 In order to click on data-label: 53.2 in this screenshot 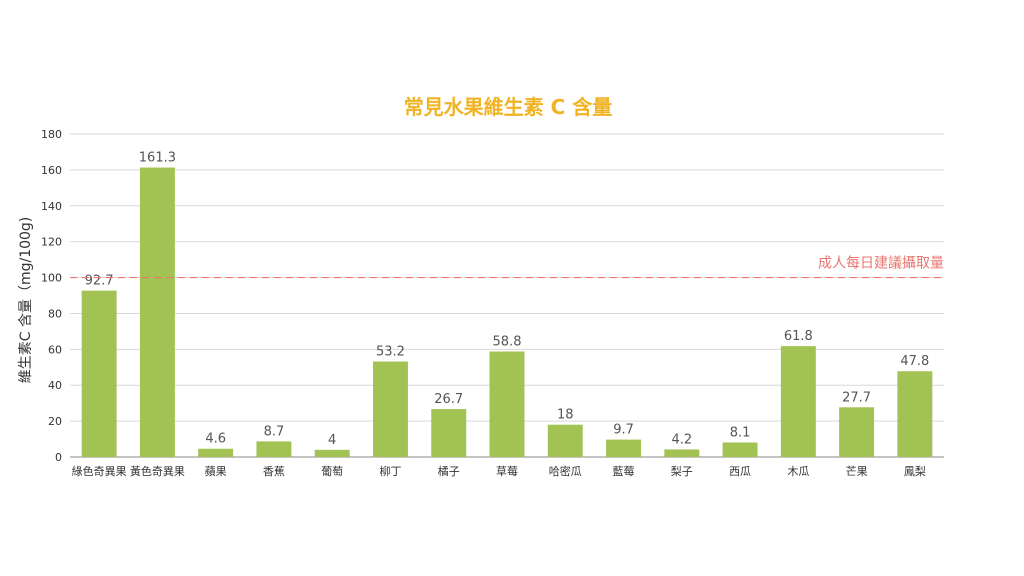, I will do `click(390, 352)`.